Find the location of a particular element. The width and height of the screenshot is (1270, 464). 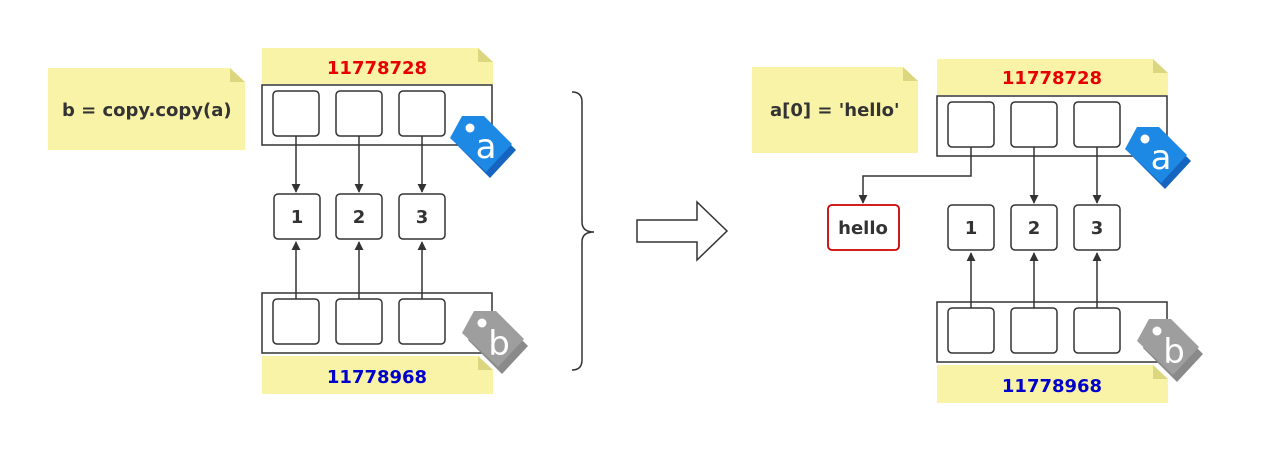

right-tag-a-icon: a is located at coordinates (1158, 158).